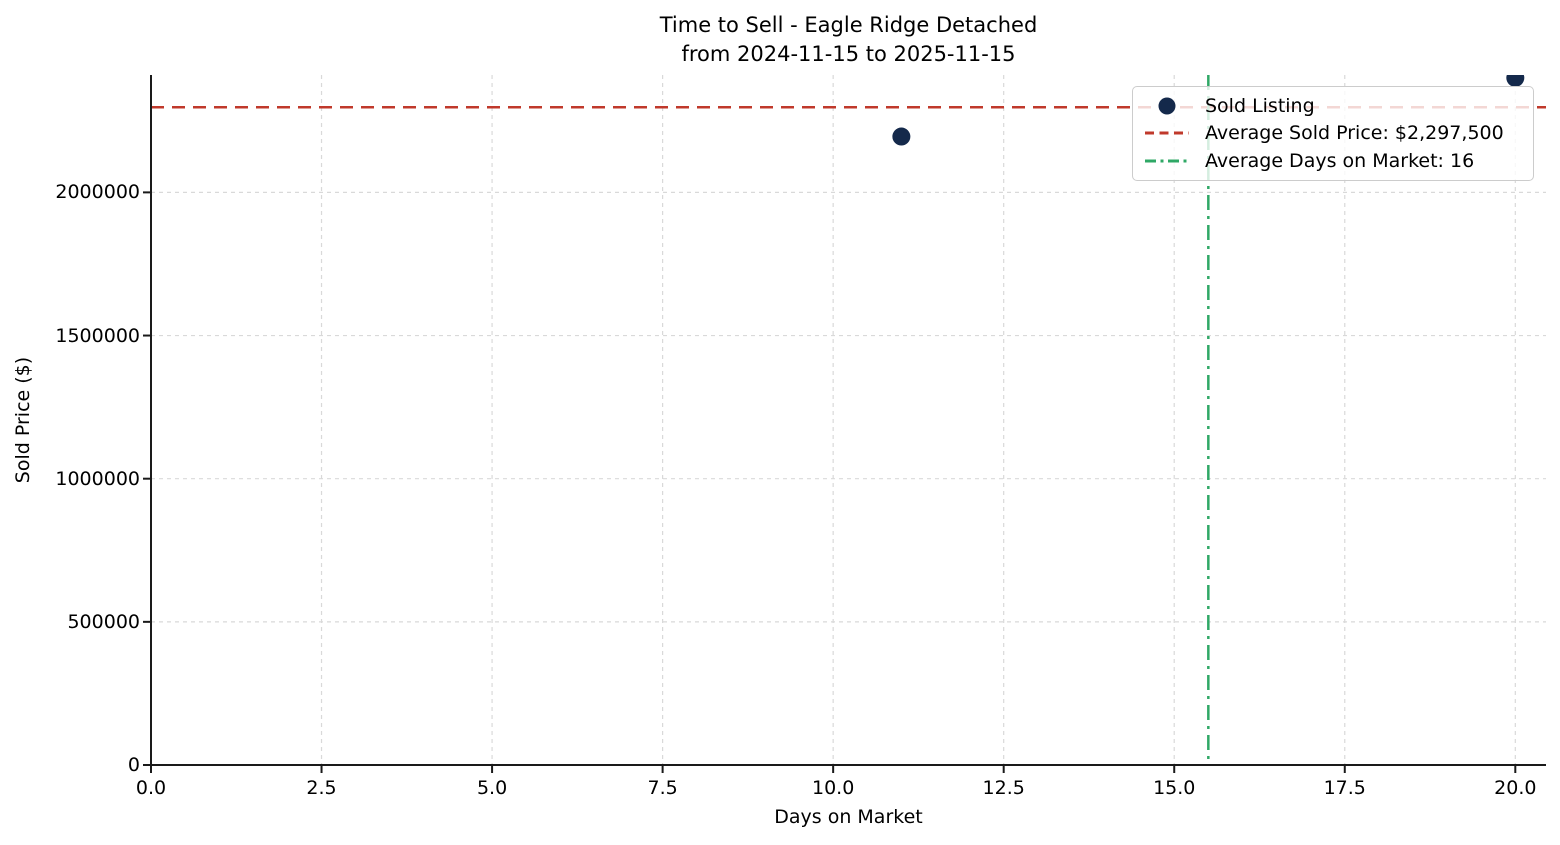  I want to click on legend-label-average-sold-price: Average Sold Price: $2,297,500, so click(1354, 133).